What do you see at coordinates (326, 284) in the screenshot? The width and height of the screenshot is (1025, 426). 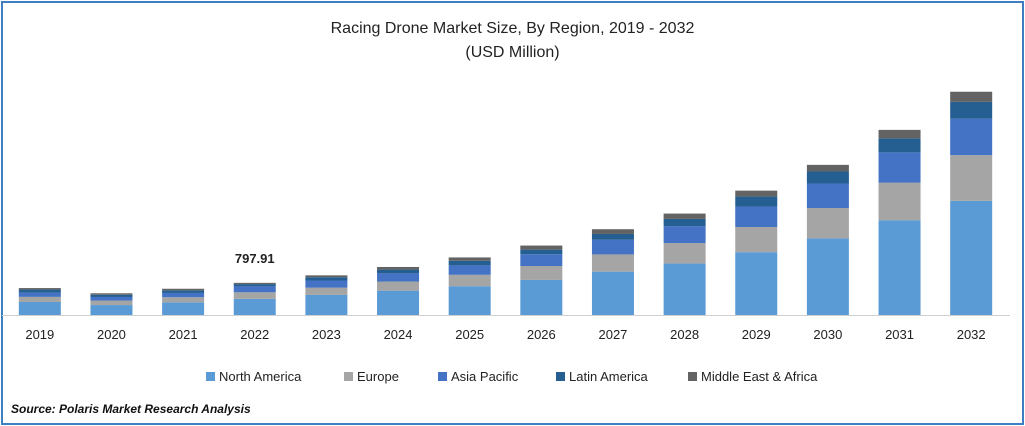 I see `bar-2023-asia-pacific` at bounding box center [326, 284].